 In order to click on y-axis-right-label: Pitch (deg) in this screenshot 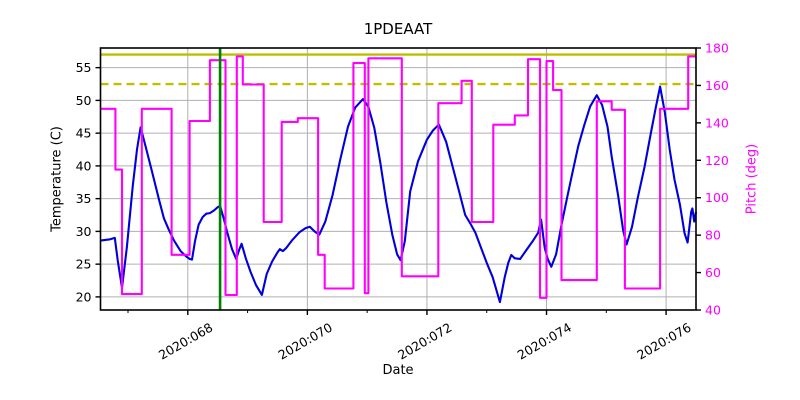, I will do `click(752, 179)`.